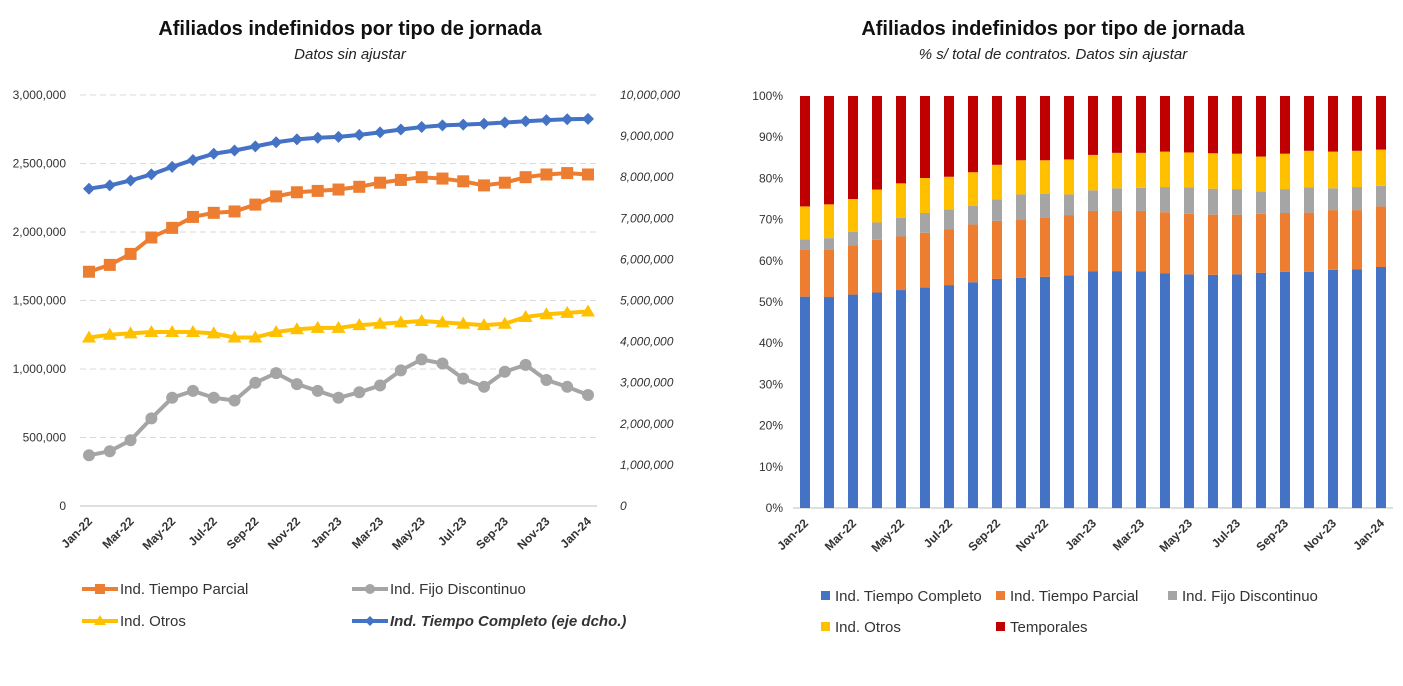 The image size is (1403, 686). Describe the element at coordinates (650, 95) in the screenshot. I see `y2-tick-label: 10,000,000` at that location.